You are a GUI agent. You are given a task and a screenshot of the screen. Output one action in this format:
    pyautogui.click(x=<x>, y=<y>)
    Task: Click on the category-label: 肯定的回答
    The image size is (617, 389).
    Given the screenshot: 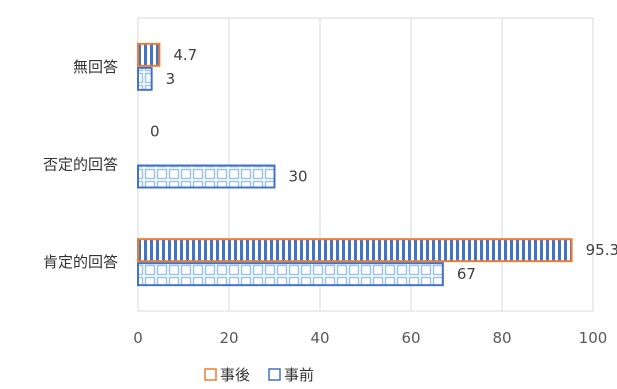 What is the action you would take?
    pyautogui.click(x=80, y=262)
    